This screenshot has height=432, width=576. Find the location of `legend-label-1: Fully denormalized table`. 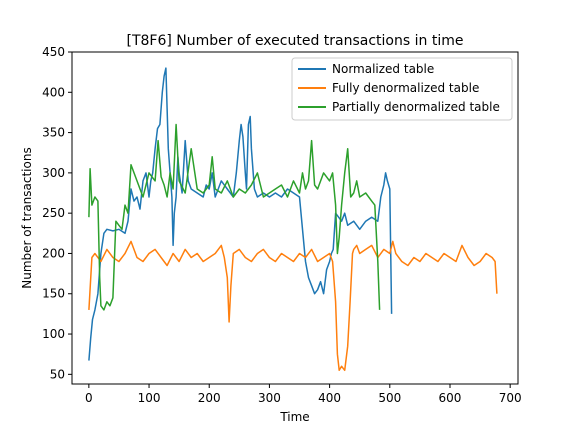

legend-label-1: Fully denormalized table is located at coordinates (405, 88).